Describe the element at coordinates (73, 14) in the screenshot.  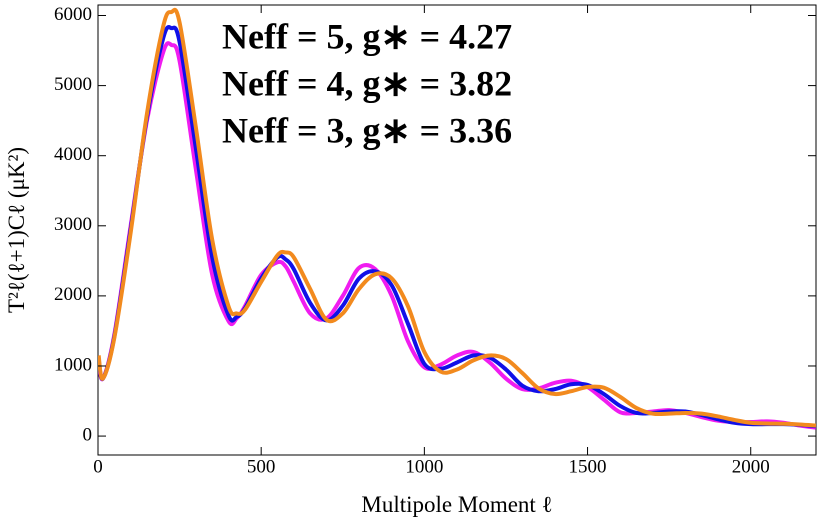
I see `y-tick-label: 6000` at that location.